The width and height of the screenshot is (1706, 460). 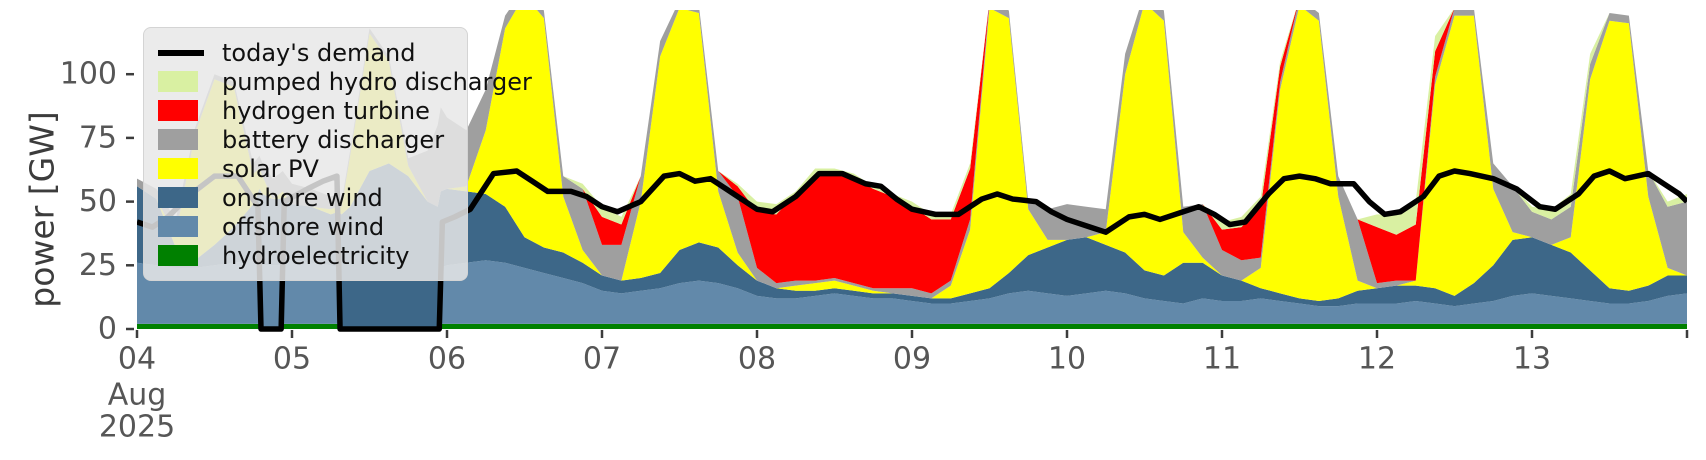 I want to click on swatch-onshore-wind, so click(x=178, y=197).